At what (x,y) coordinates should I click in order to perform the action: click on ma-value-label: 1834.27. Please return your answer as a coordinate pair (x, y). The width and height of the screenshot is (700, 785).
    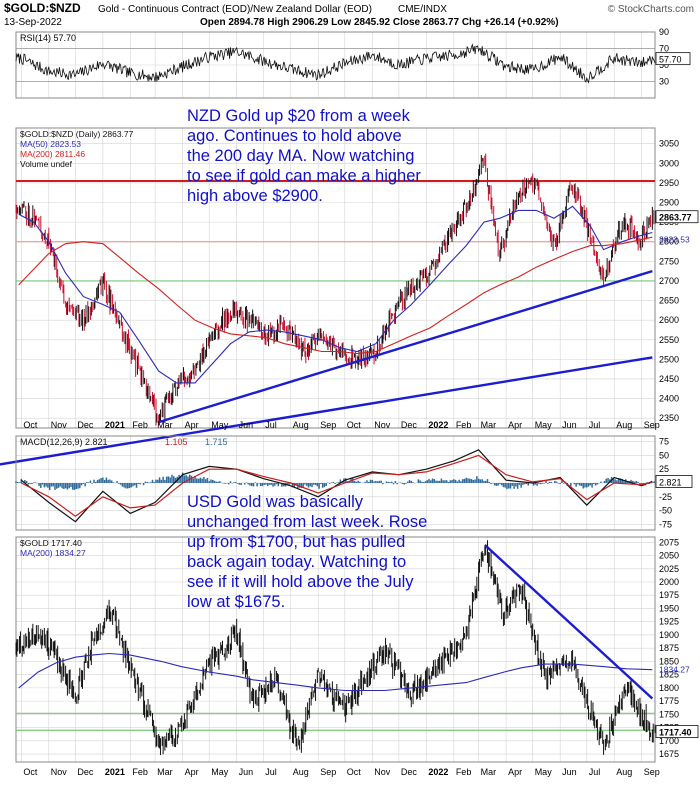
    Looking at the image, I should click on (674, 670).